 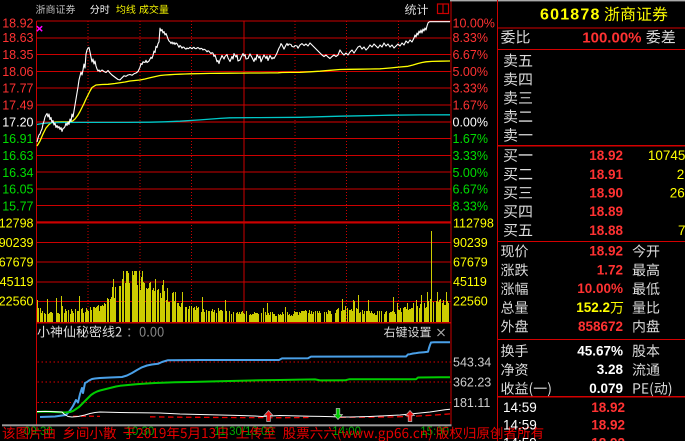 What do you see at coordinates (606, 193) in the screenshot?
I see `svg-text: 18.90` at bounding box center [606, 193].